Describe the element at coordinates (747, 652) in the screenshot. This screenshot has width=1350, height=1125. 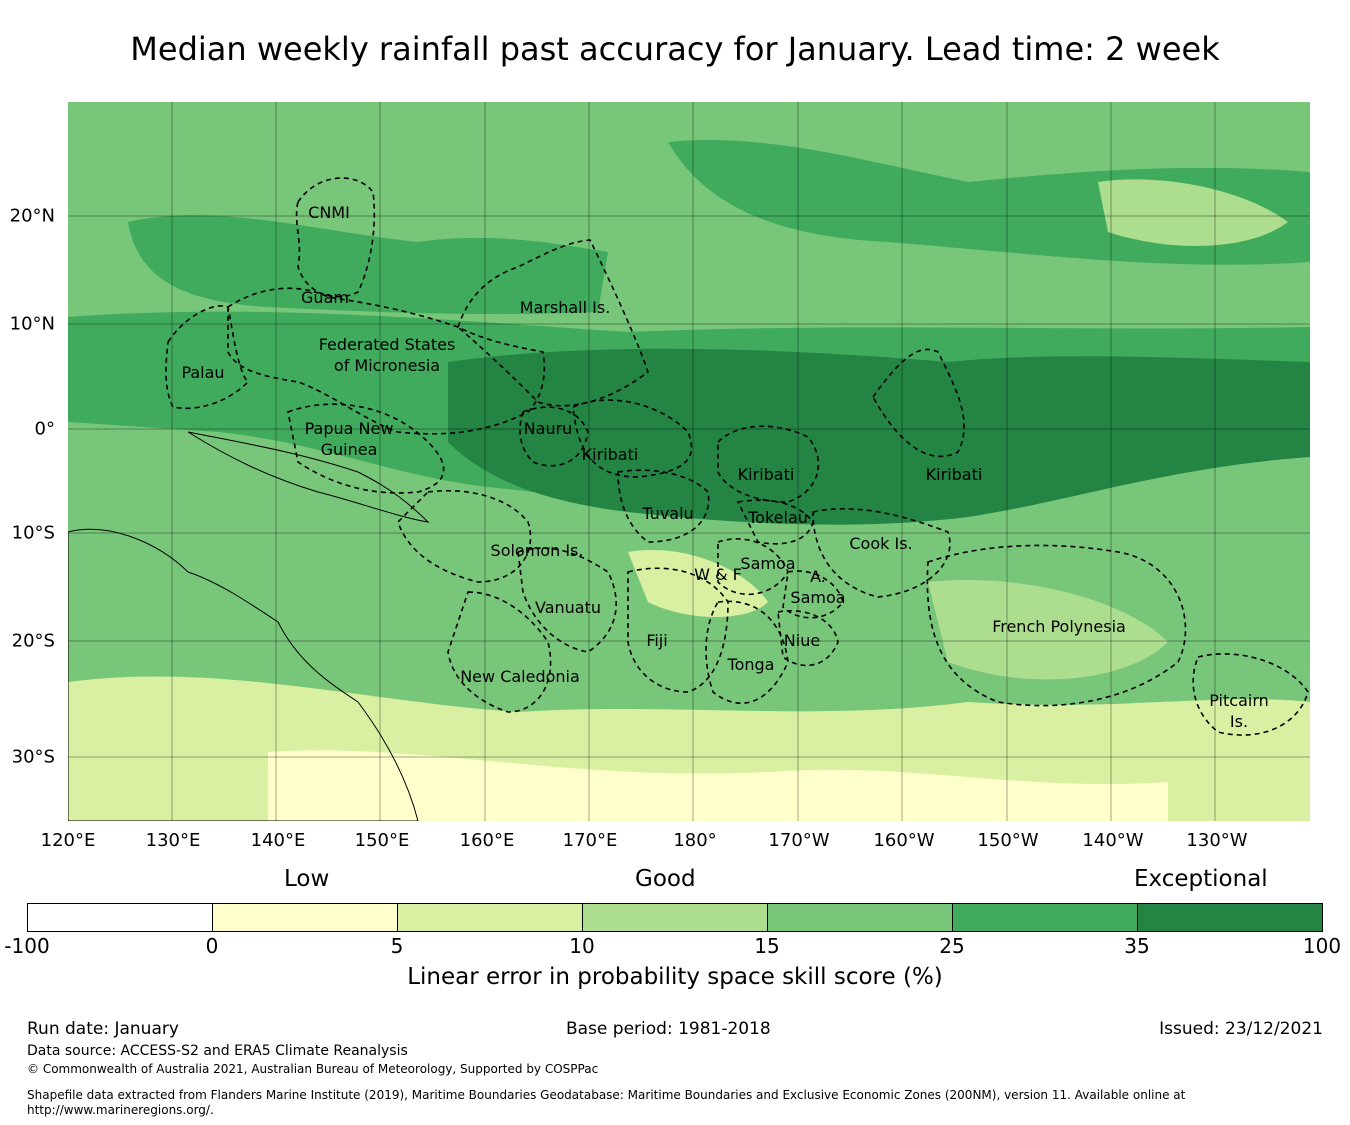
I see `eez-tonga` at that location.